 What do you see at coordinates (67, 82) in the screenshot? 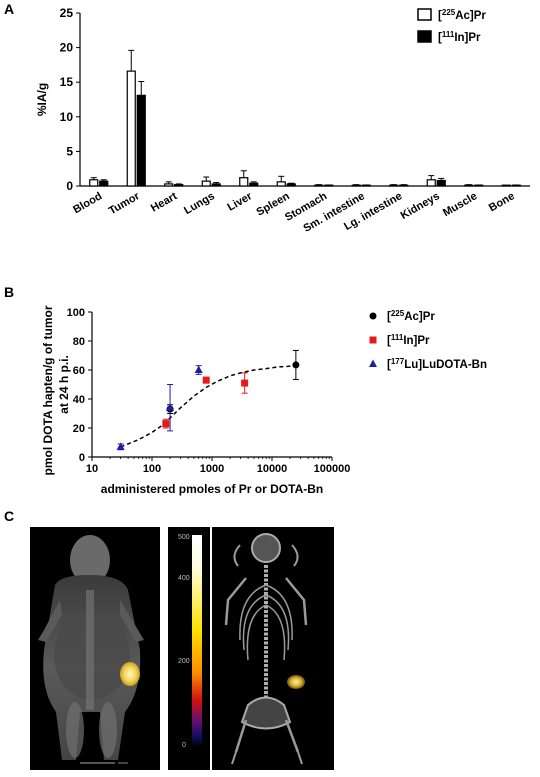
I see `y-tick-label: 15` at bounding box center [67, 82].